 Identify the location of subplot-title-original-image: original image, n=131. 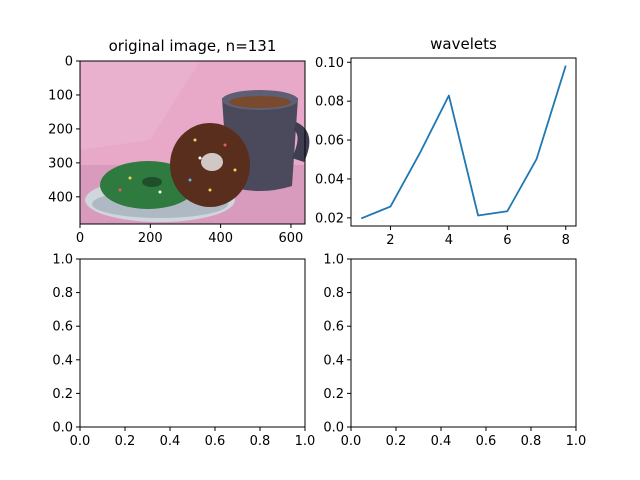
(193, 46).